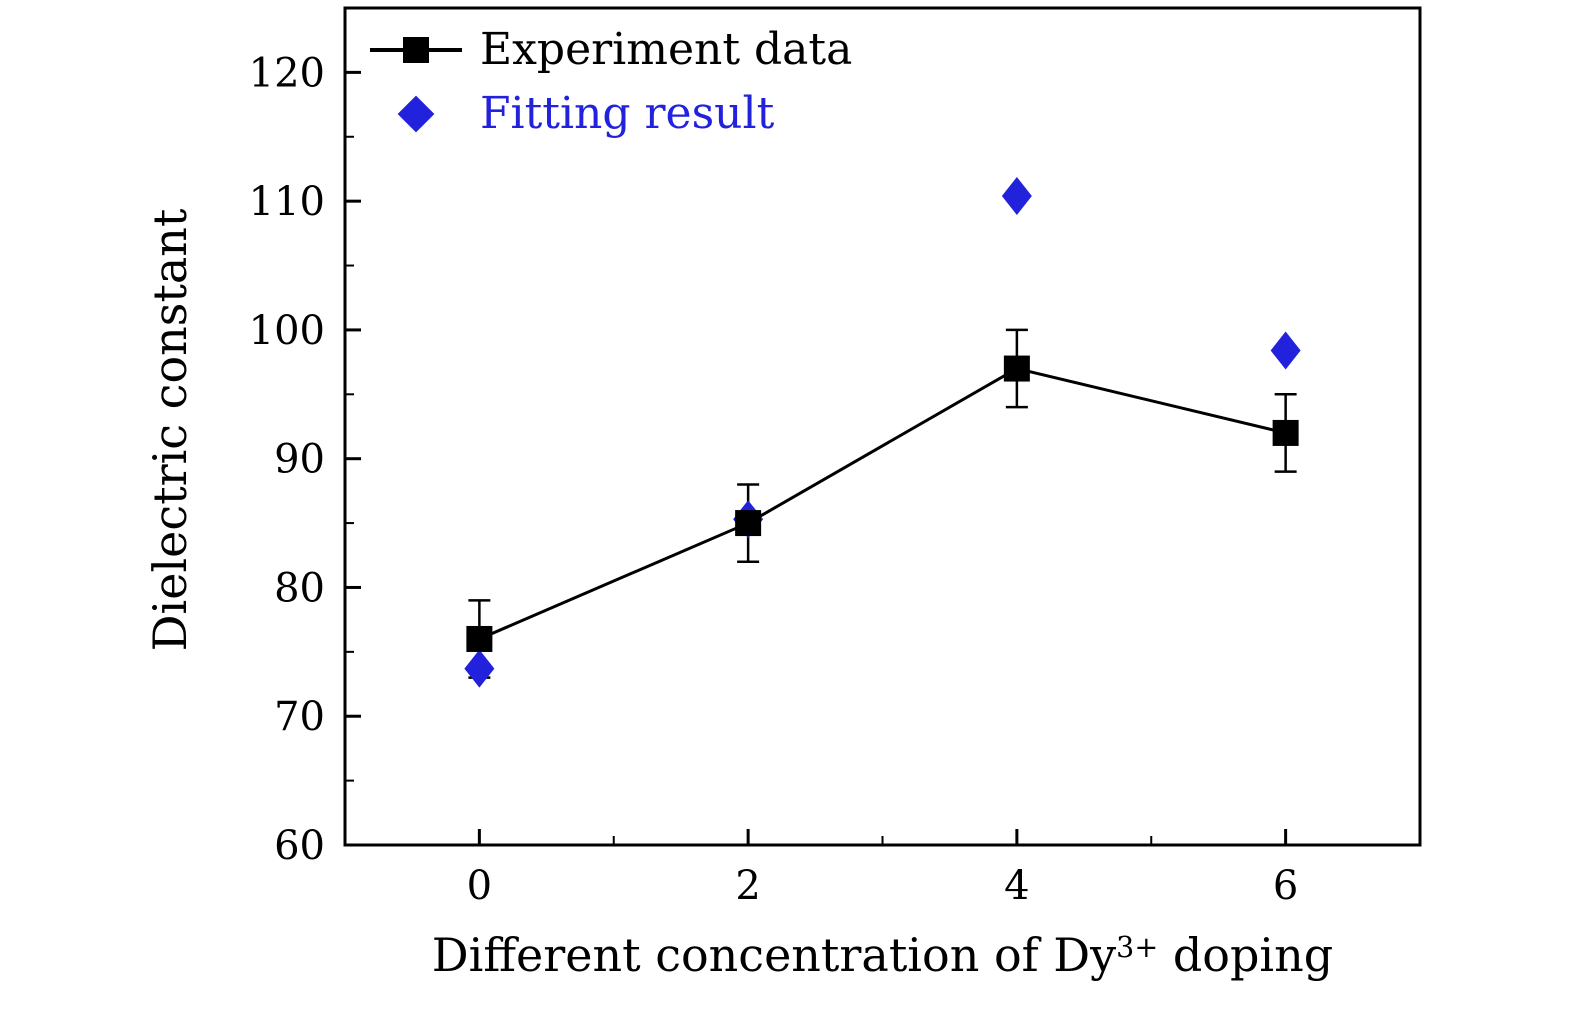  Describe the element at coordinates (287, 331) in the screenshot. I see `y-tick-label: 100` at that location.